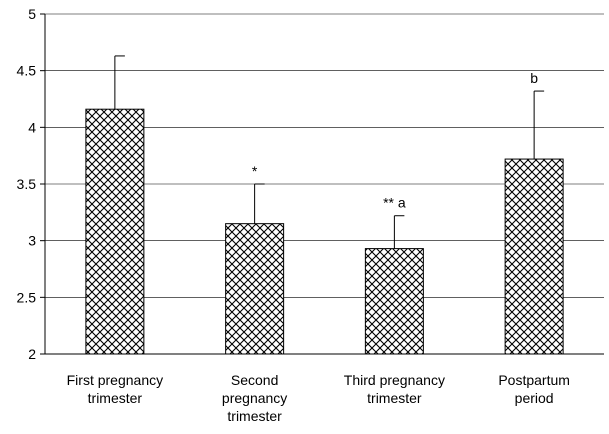  I want to click on x-category-label: Second pregnancy trimester, so click(254, 398).